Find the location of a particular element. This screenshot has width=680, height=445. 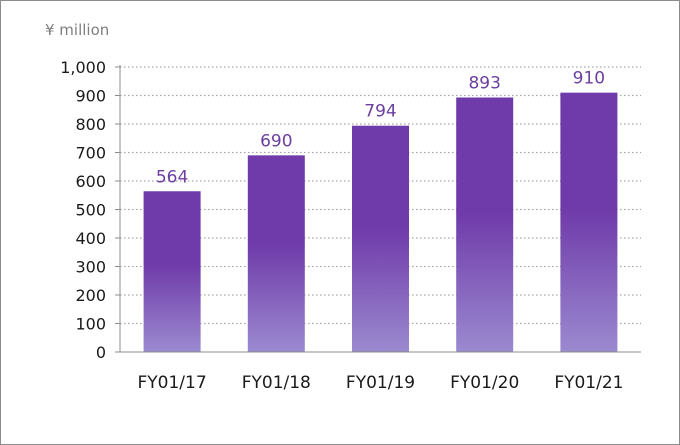

data-label: 893 is located at coordinates (484, 83).